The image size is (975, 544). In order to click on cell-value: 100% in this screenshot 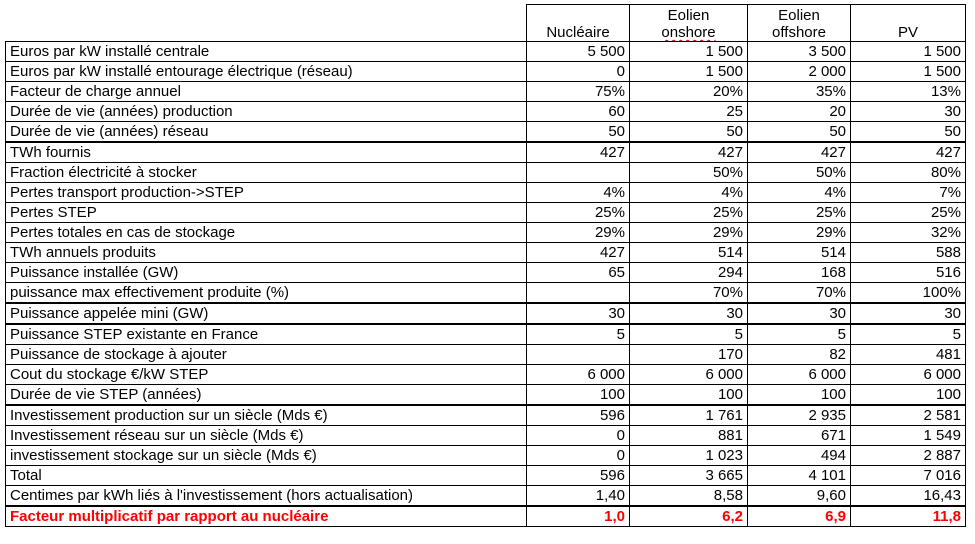, I will do `click(908, 293)`.